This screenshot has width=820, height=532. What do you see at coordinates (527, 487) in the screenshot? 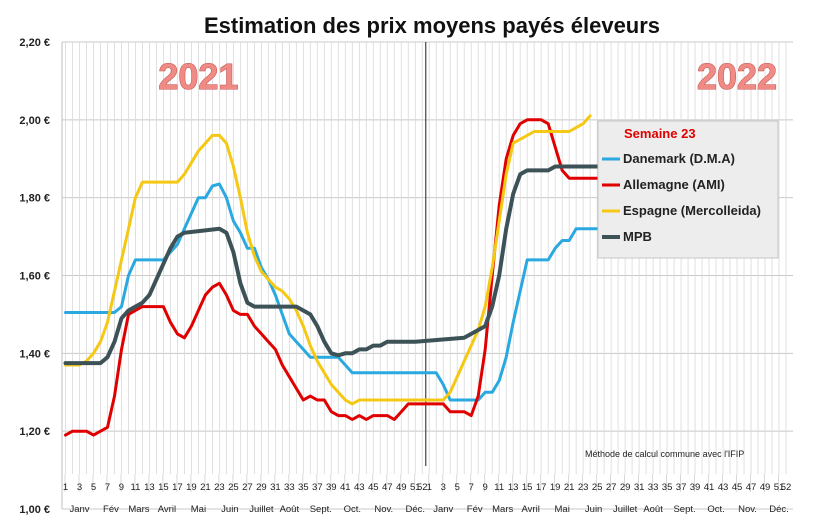
I see `x-tick-label: 15` at bounding box center [527, 487].